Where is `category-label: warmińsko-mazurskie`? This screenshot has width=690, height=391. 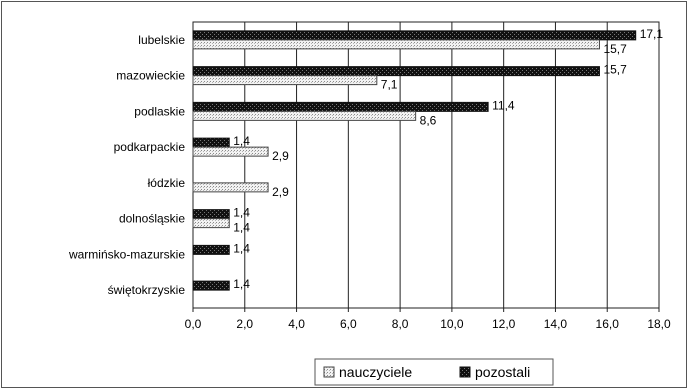 category-label: warmińsko-mazurskie is located at coordinates (126, 254).